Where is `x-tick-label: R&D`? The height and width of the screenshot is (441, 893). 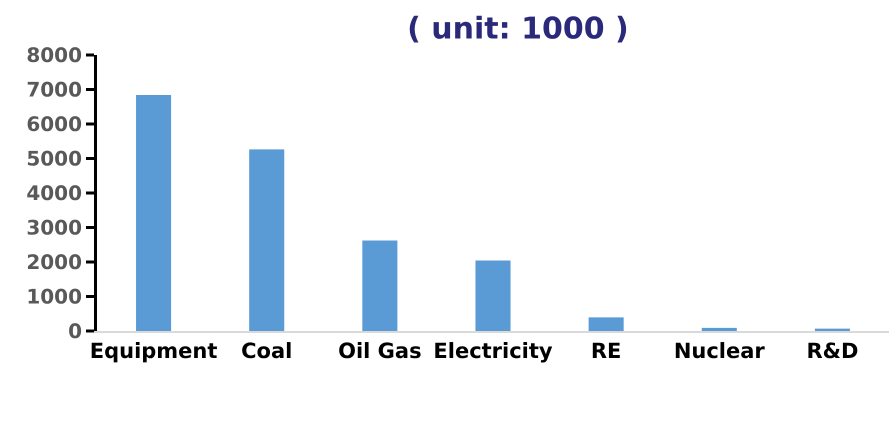
x-tick-label: R&D is located at coordinates (832, 351).